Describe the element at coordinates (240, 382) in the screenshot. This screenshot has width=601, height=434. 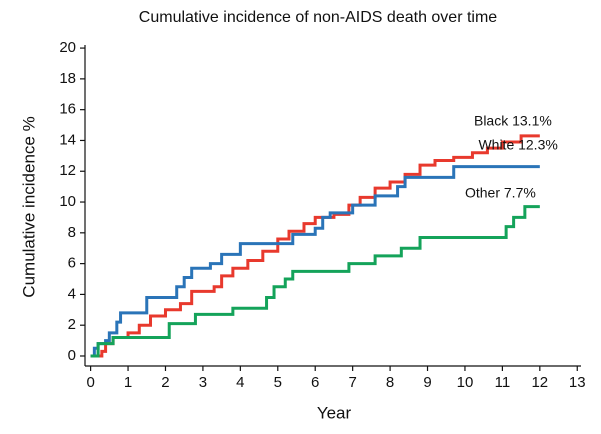
I see `x-tick-label: 4` at that location.